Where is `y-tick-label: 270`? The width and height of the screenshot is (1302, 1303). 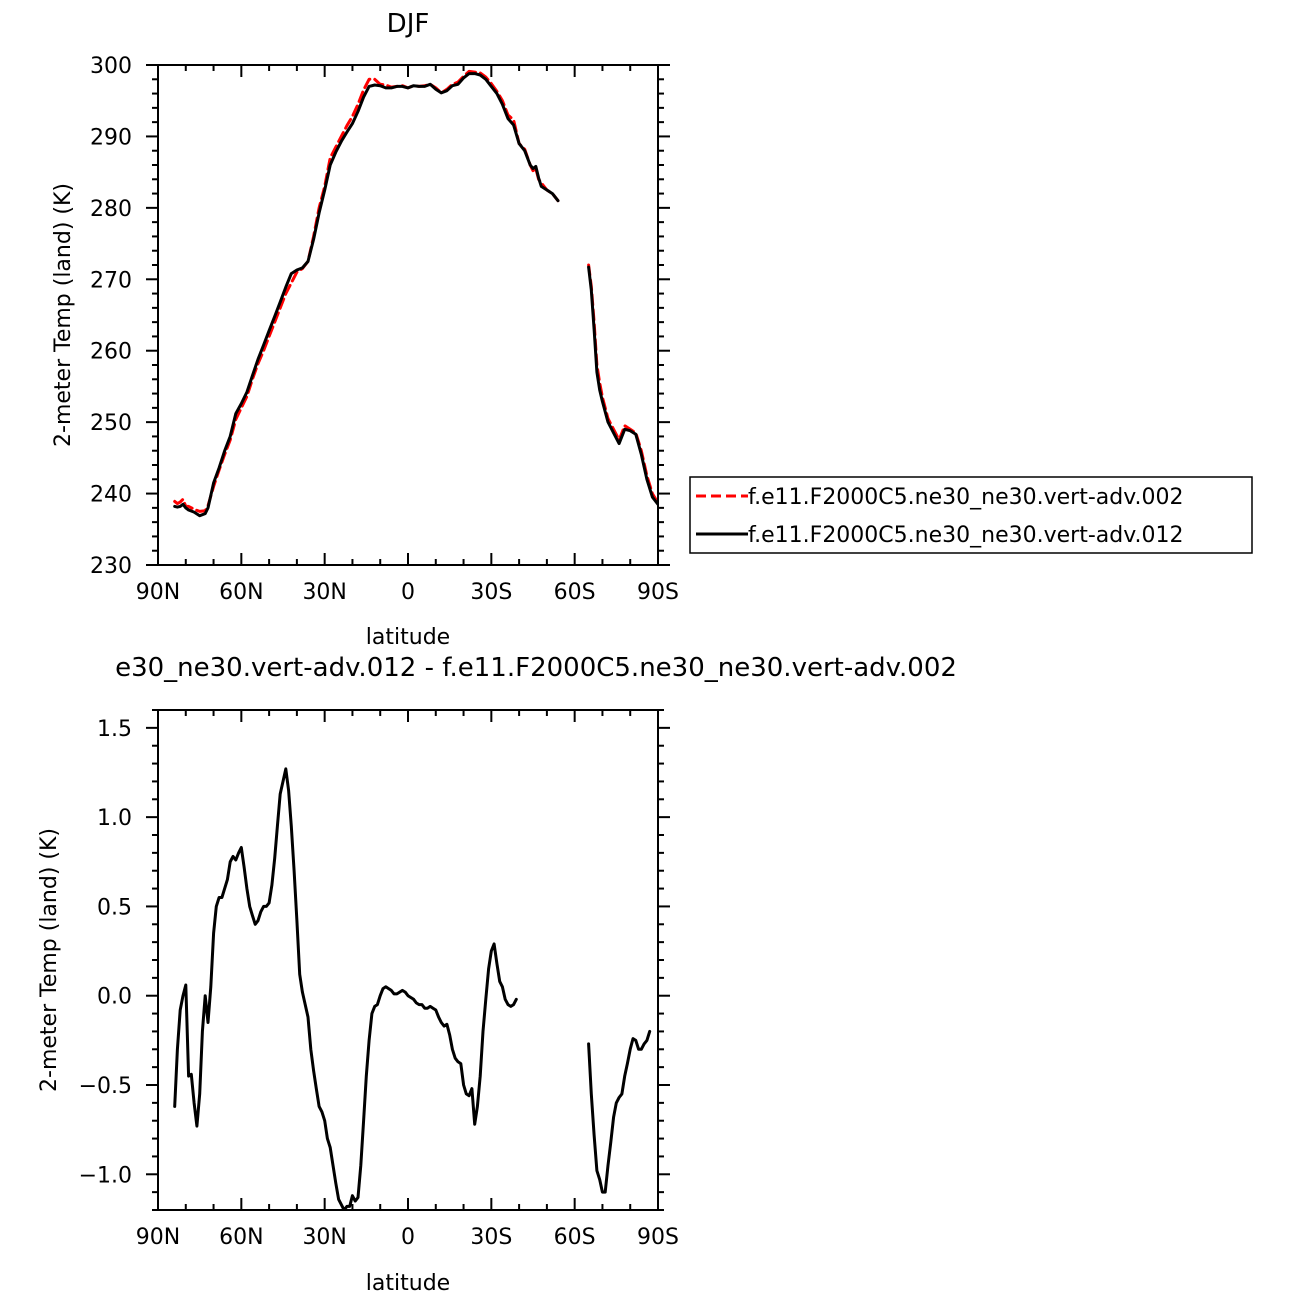 y-tick-label: 270 is located at coordinates (111, 280).